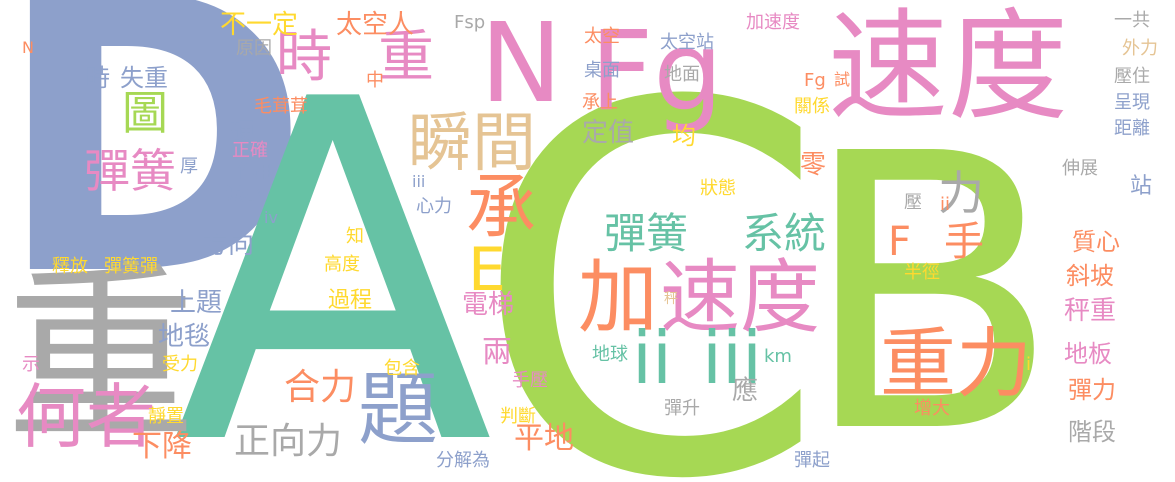  Describe the element at coordinates (608, 133) in the screenshot. I see `word-cloud-word: 定值` at that location.